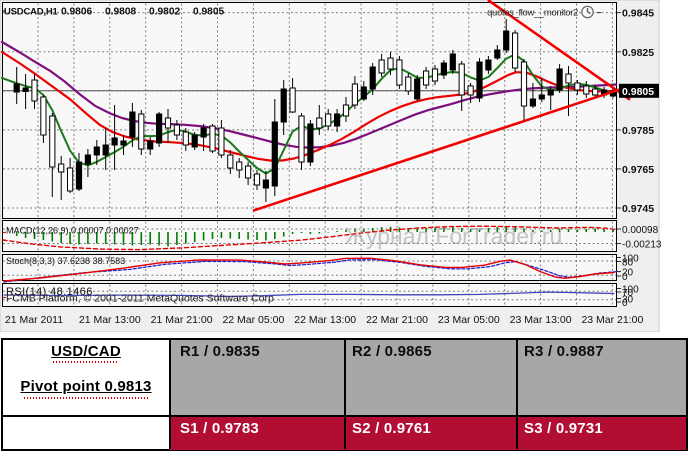 The width and height of the screenshot is (690, 457). I want to click on svg-text: 23 Mar 21:00, so click(612, 320).